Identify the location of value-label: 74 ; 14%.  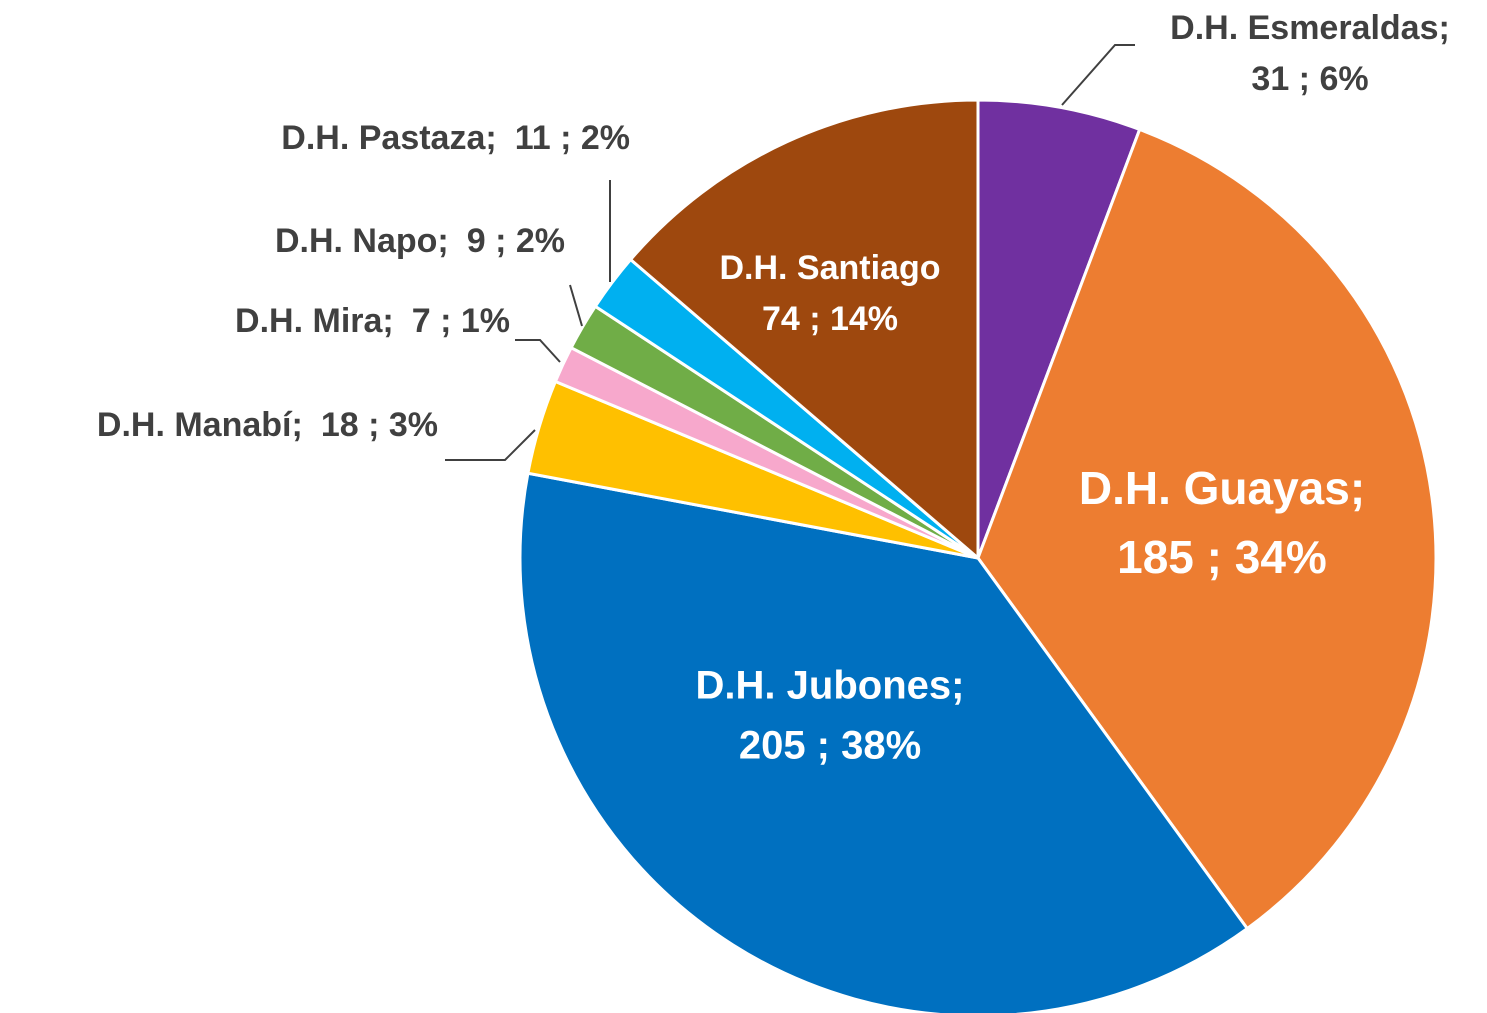
(830, 319).